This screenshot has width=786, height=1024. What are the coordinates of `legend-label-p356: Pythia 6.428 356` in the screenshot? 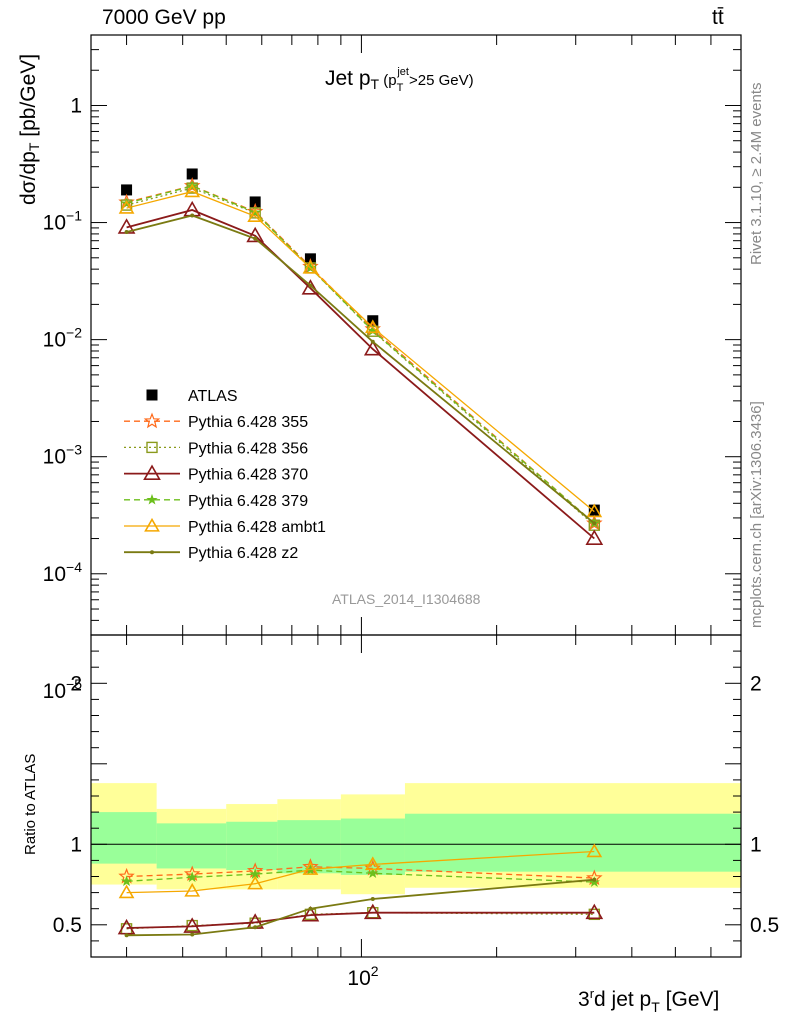 It's located at (248, 448).